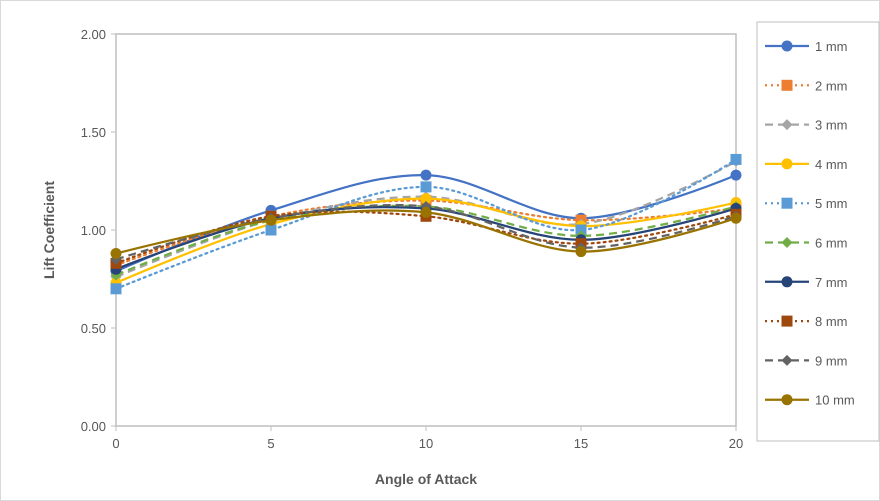 This screenshot has width=880, height=501. Describe the element at coordinates (426, 443) in the screenshot. I see `x-tick-label: 10` at that location.